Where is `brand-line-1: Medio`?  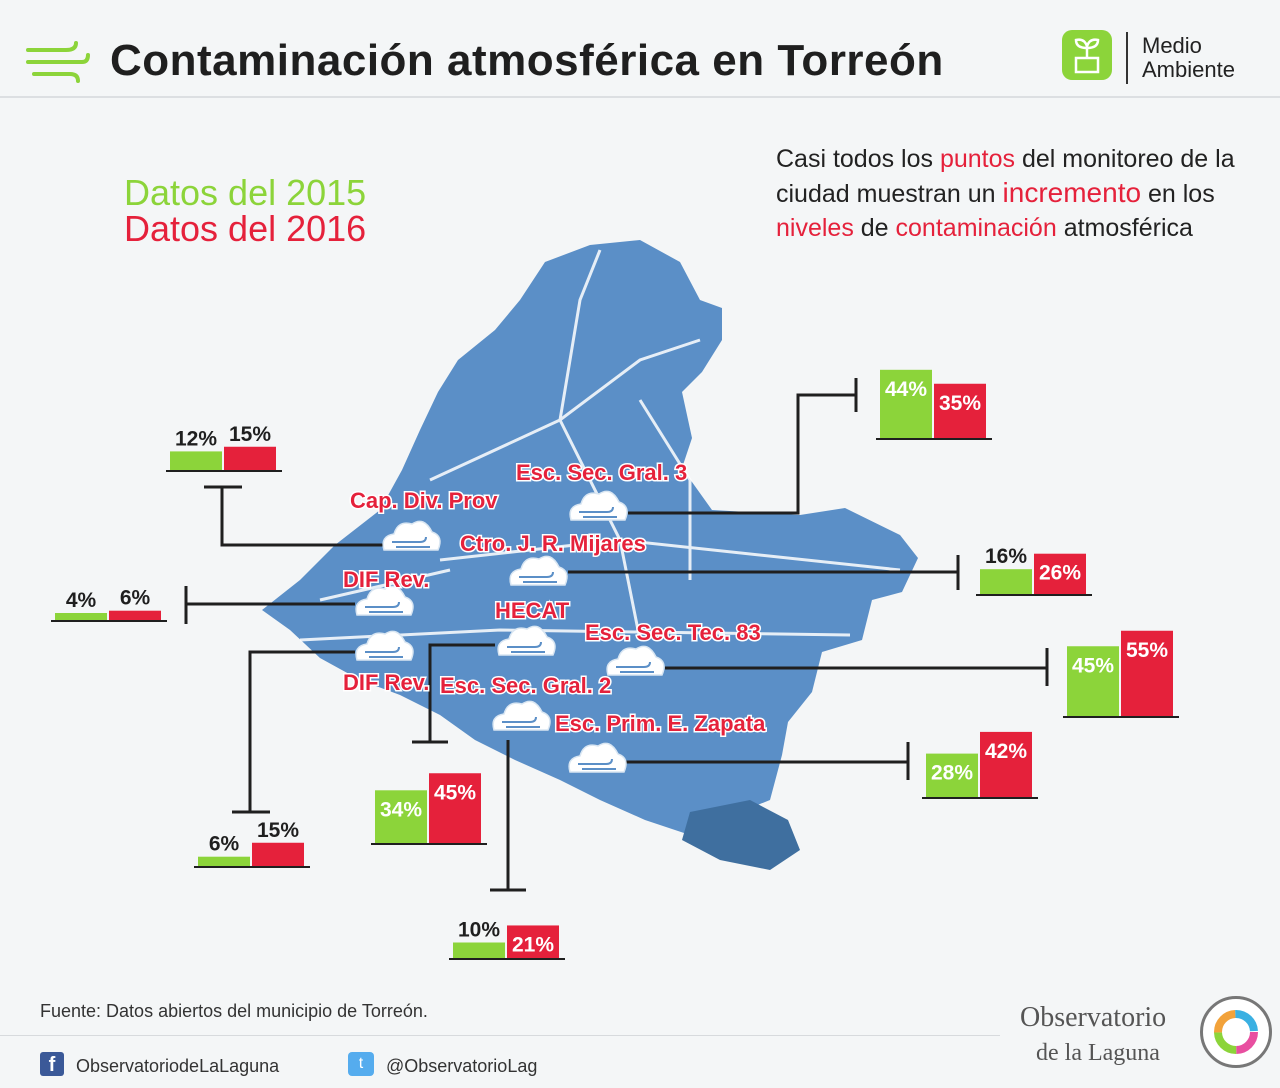
brand-line-1: Medio is located at coordinates (1172, 45).